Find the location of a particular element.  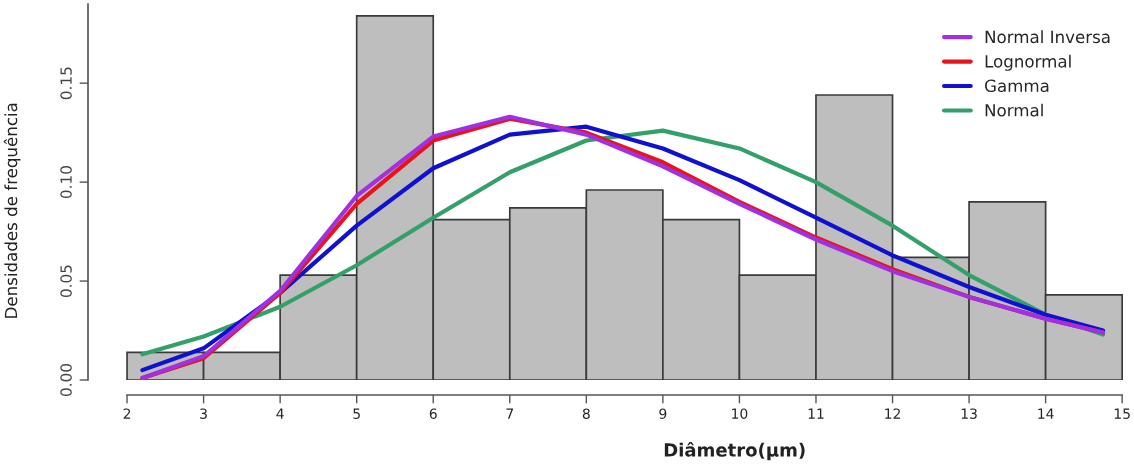

y-axis-title: Densidades de frequência is located at coordinates (12, 210).